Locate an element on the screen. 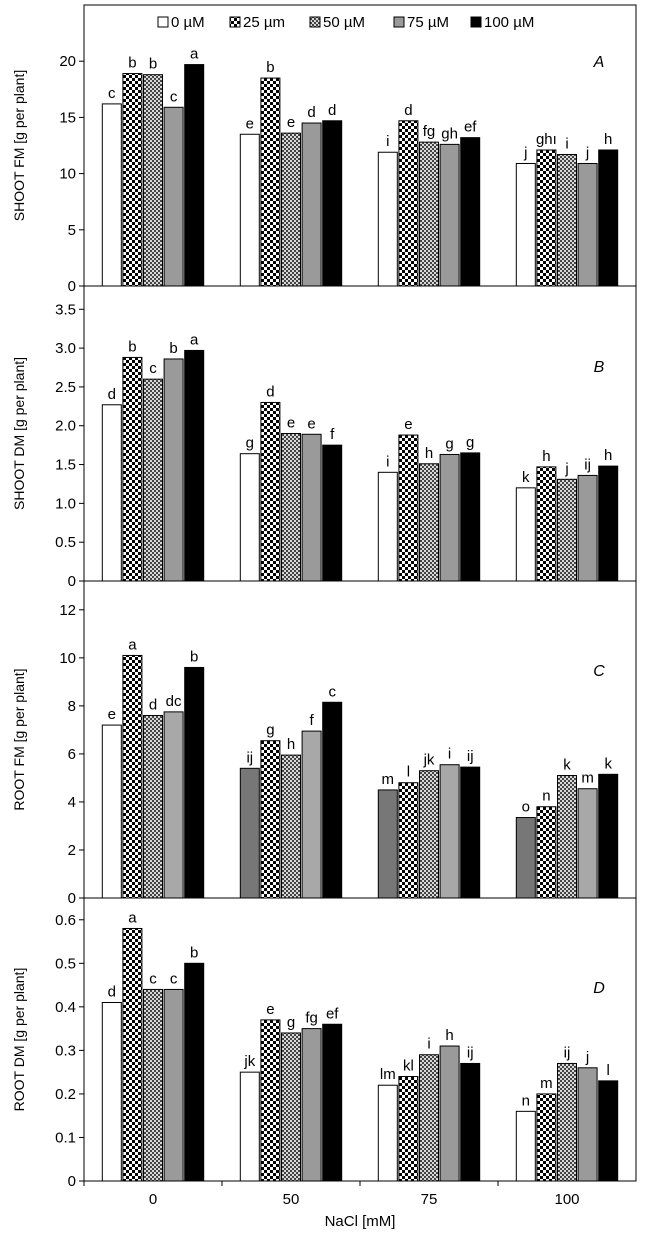 The width and height of the screenshot is (650, 1233). bar-B-50-s4 is located at coordinates (332, 513).